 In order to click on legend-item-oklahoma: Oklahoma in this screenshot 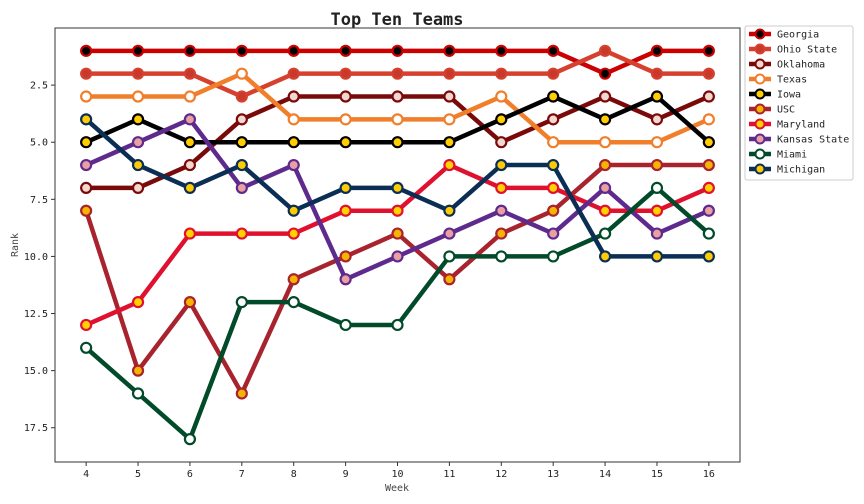, I will do `click(787, 64)`.